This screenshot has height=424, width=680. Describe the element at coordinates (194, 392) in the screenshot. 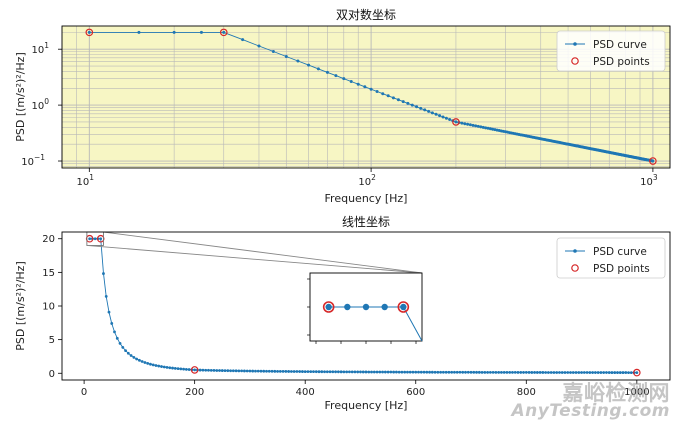

I see `x-tick-label: 200` at that location.